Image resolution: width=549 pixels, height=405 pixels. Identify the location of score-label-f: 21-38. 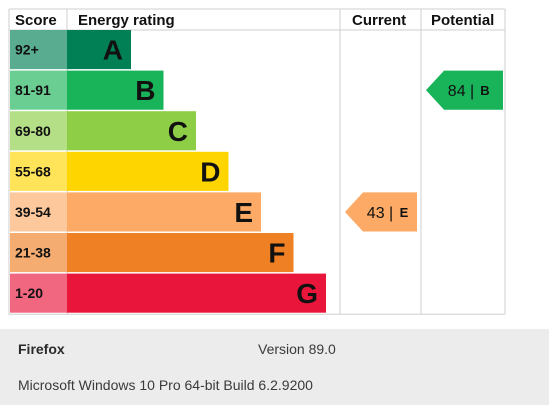
(33, 253).